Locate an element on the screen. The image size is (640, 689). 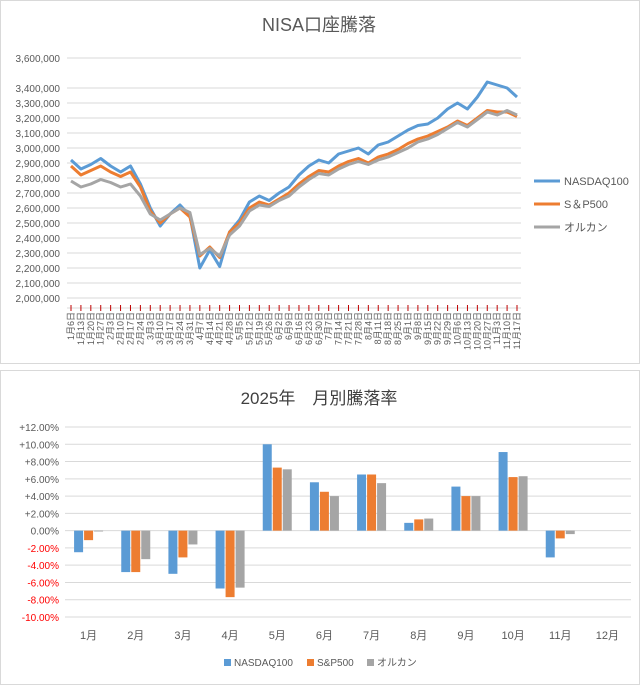
x-tick-label: 10月20日 is located at coordinates (477, 331).